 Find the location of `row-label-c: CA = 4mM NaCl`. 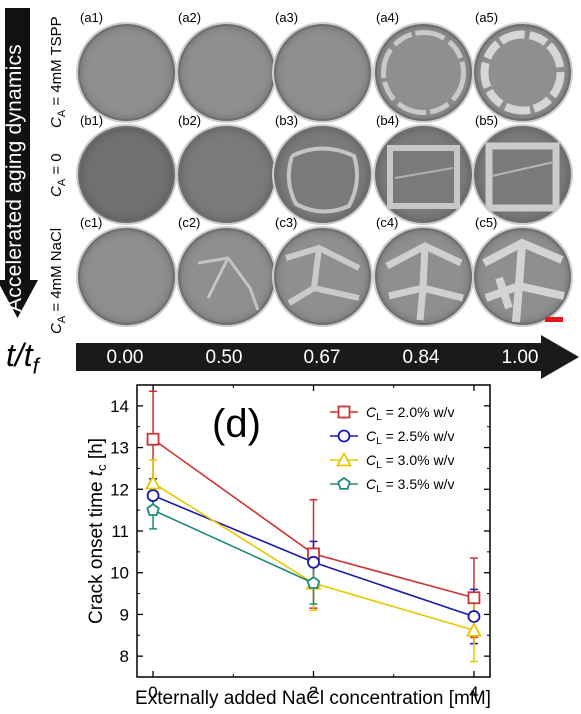

row-label-c: CA = 4mM NaCl is located at coordinates (58, 280).